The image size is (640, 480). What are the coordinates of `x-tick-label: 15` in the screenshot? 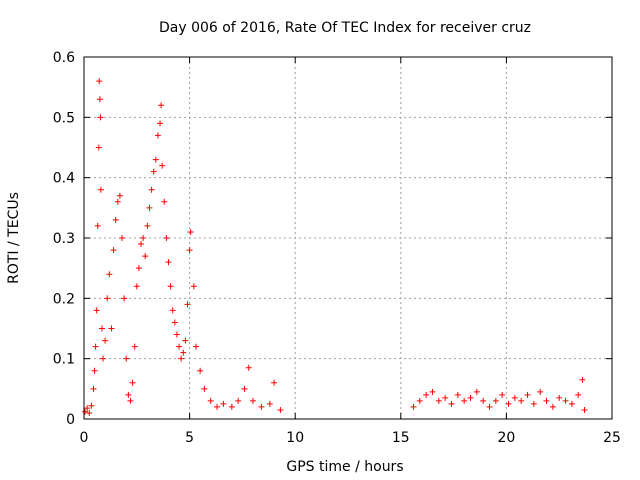 It's located at (401, 438).